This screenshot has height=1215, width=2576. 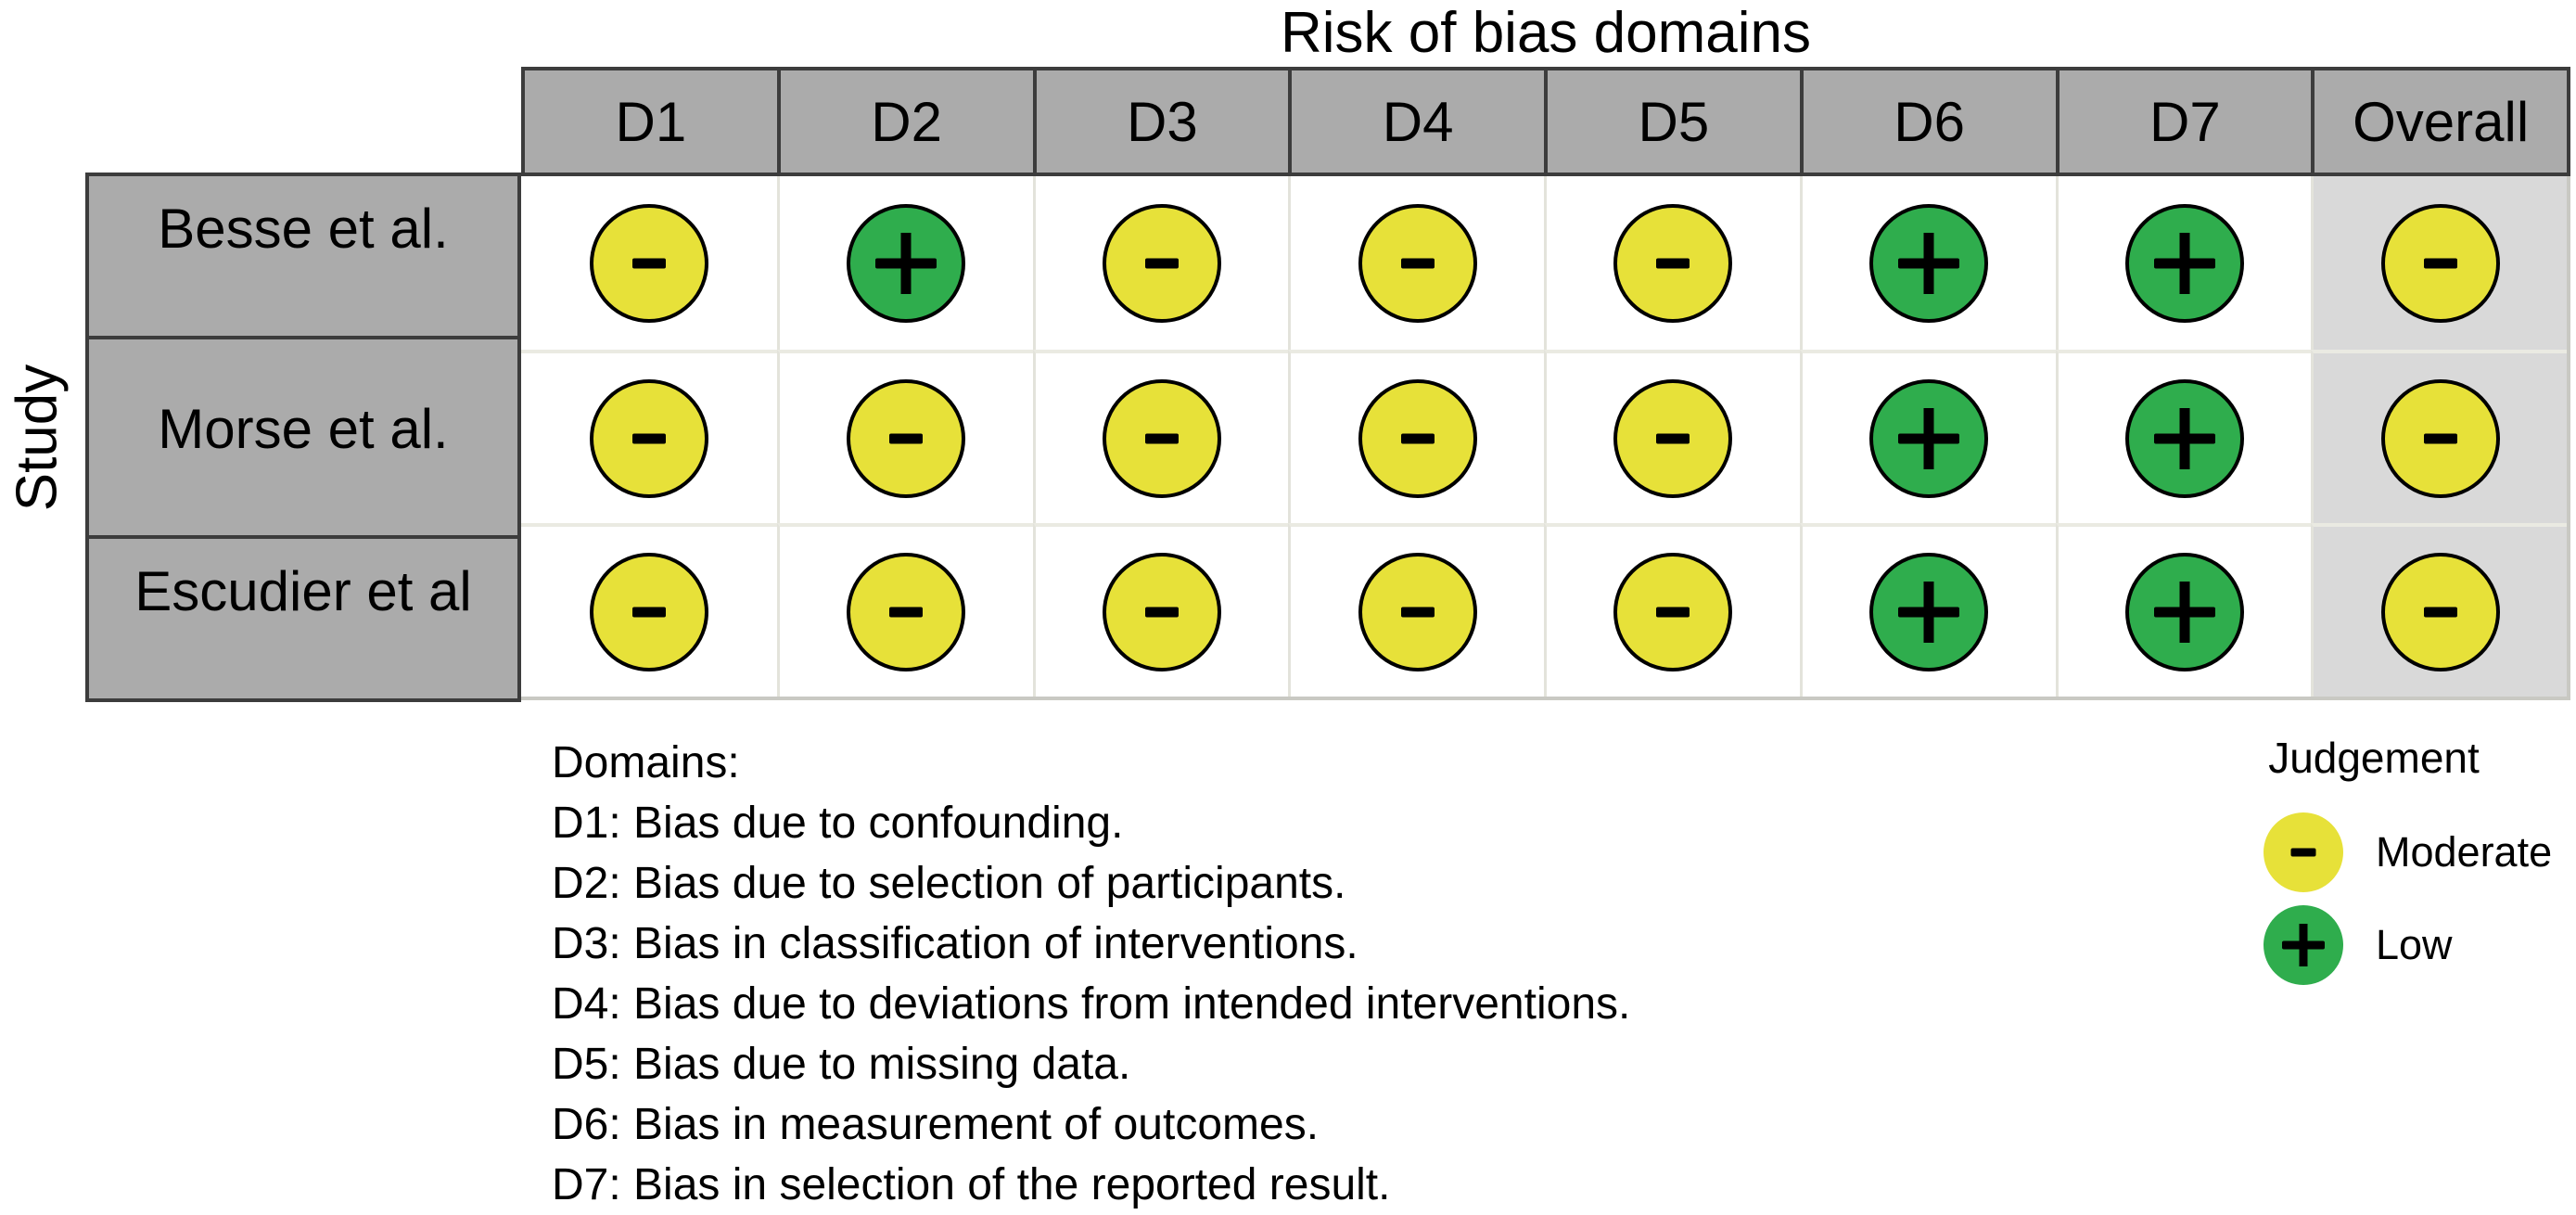 What do you see at coordinates (1672, 121) in the screenshot?
I see `column-header-d5: D5` at bounding box center [1672, 121].